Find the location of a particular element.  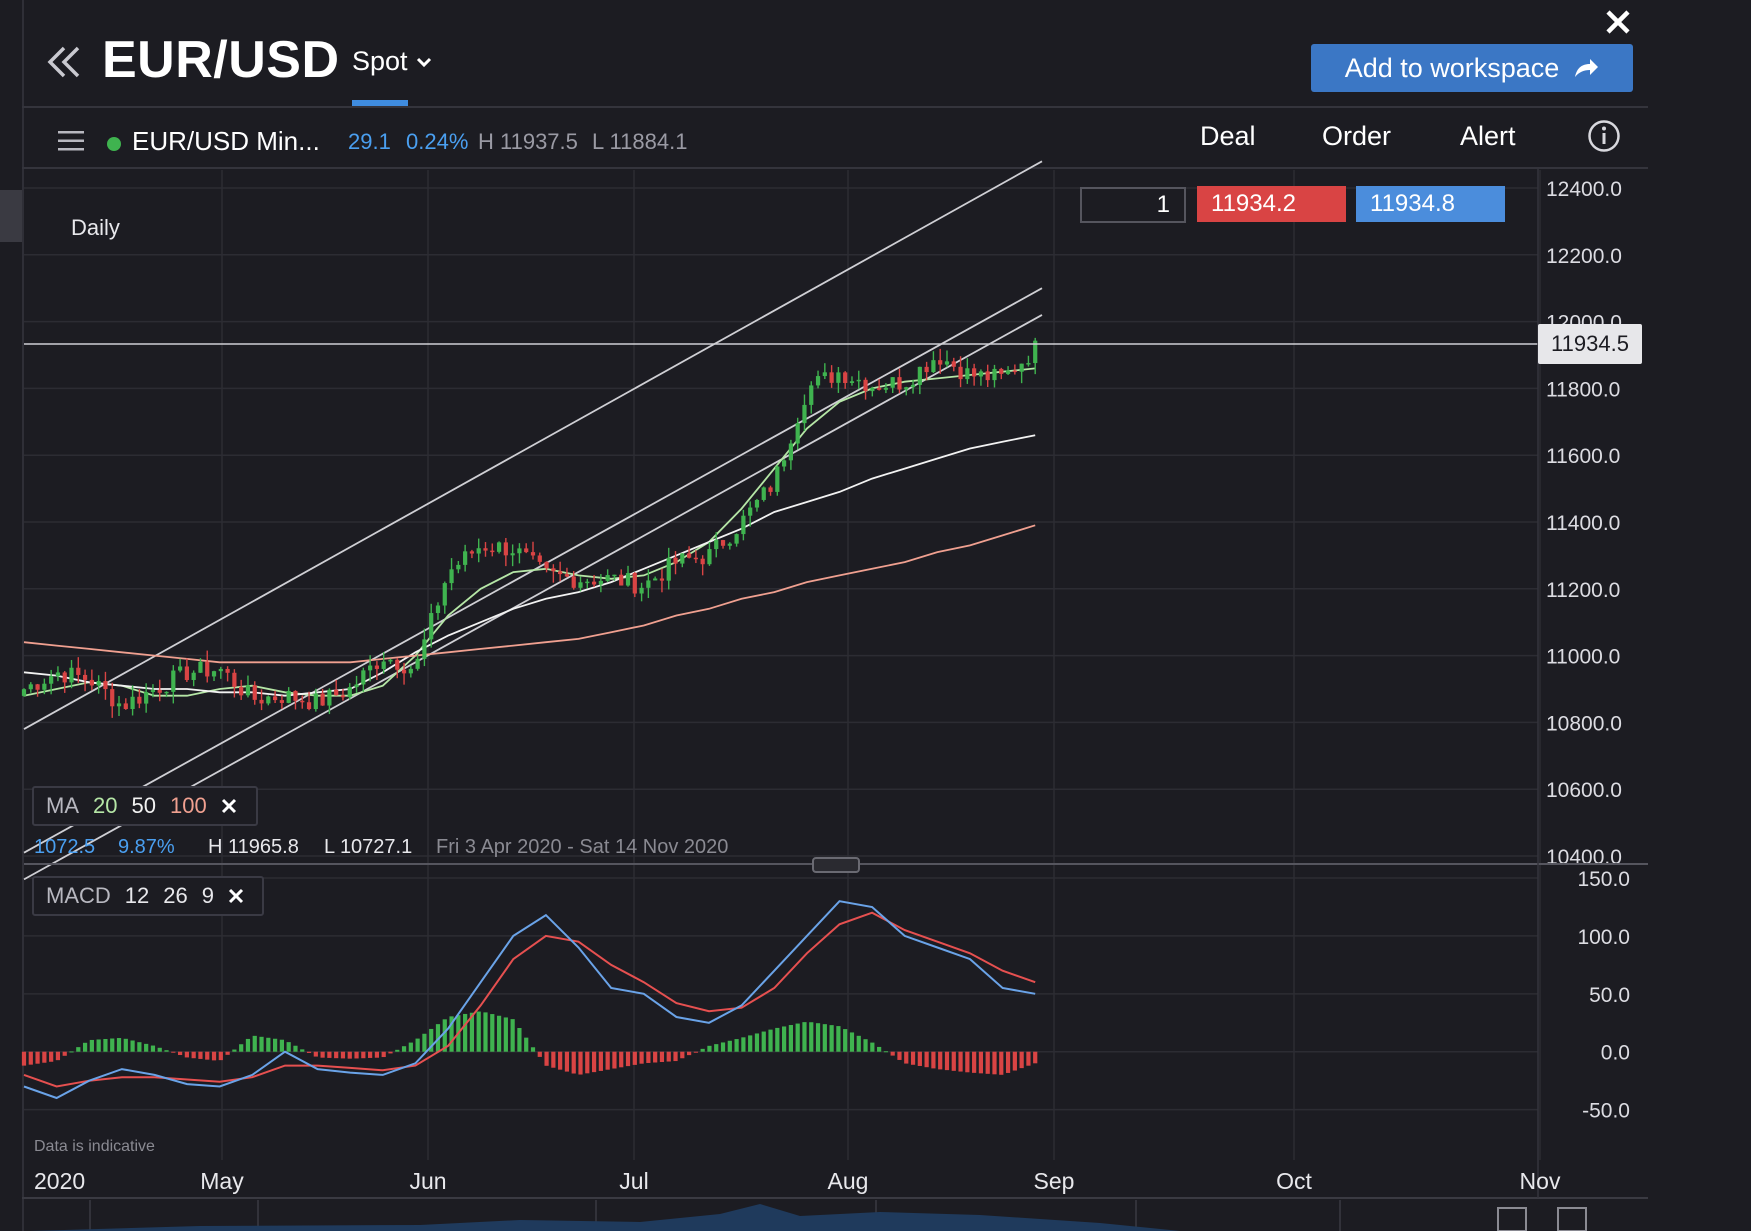

close-icon is located at coordinates (1618, 22).